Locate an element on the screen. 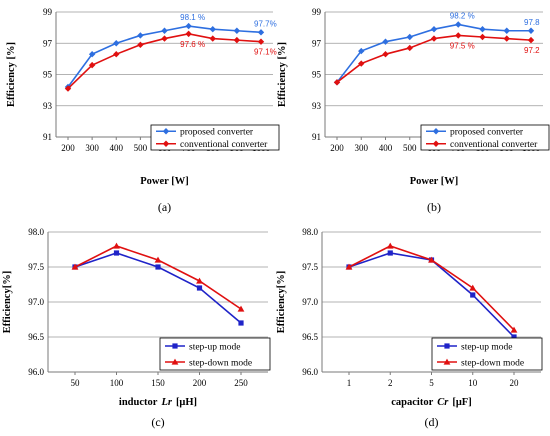  y-tick-label: 99 is located at coordinates (48, 12).